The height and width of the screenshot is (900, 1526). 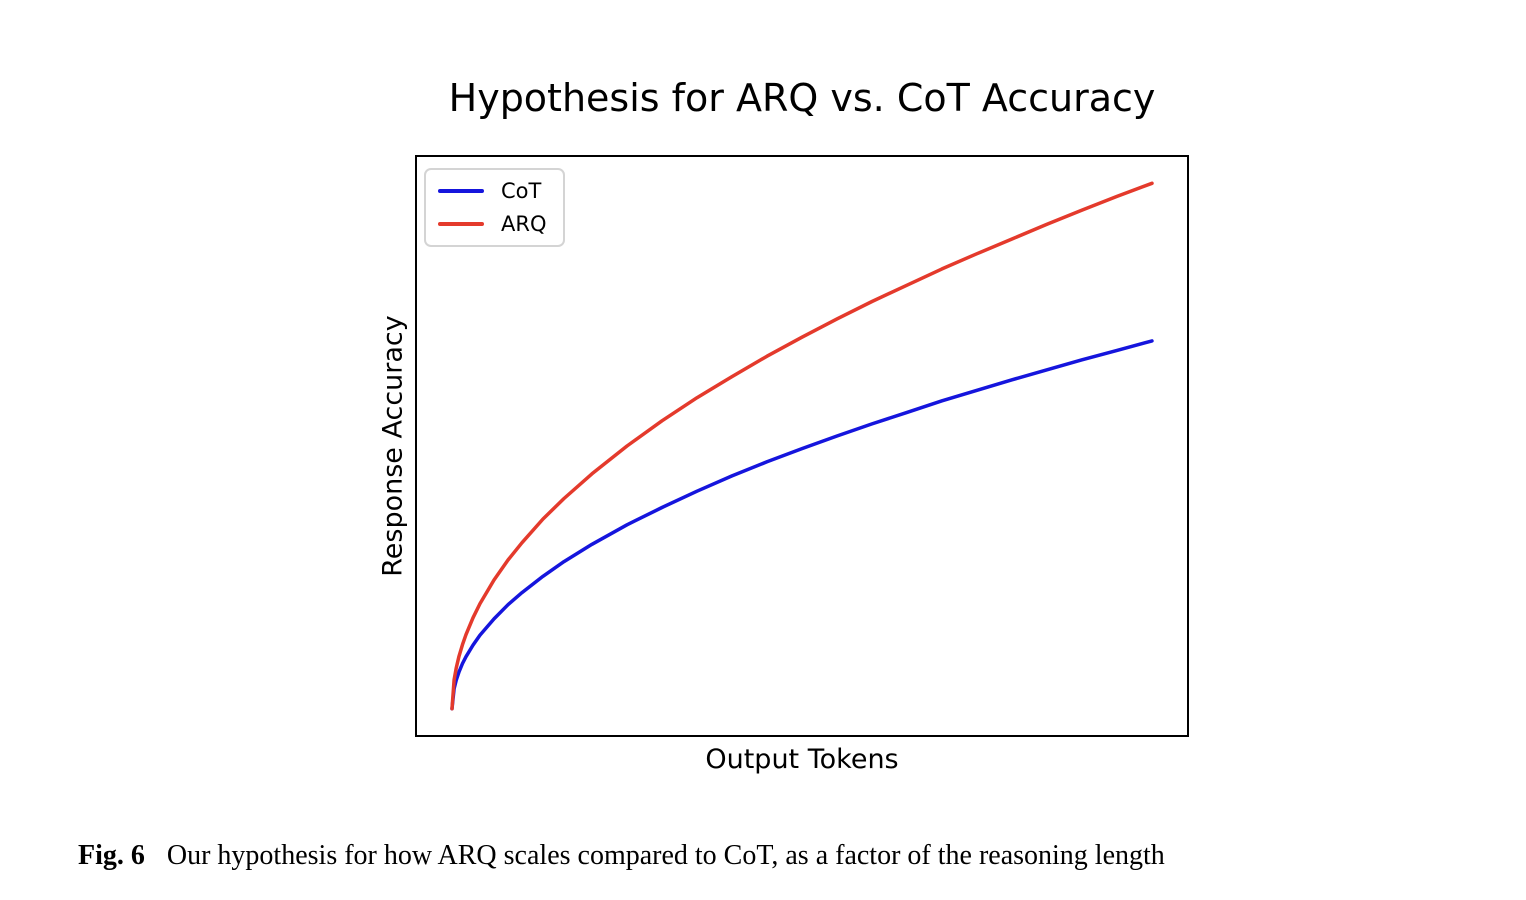 I want to click on legend: CoT ARQ, so click(x=494, y=207).